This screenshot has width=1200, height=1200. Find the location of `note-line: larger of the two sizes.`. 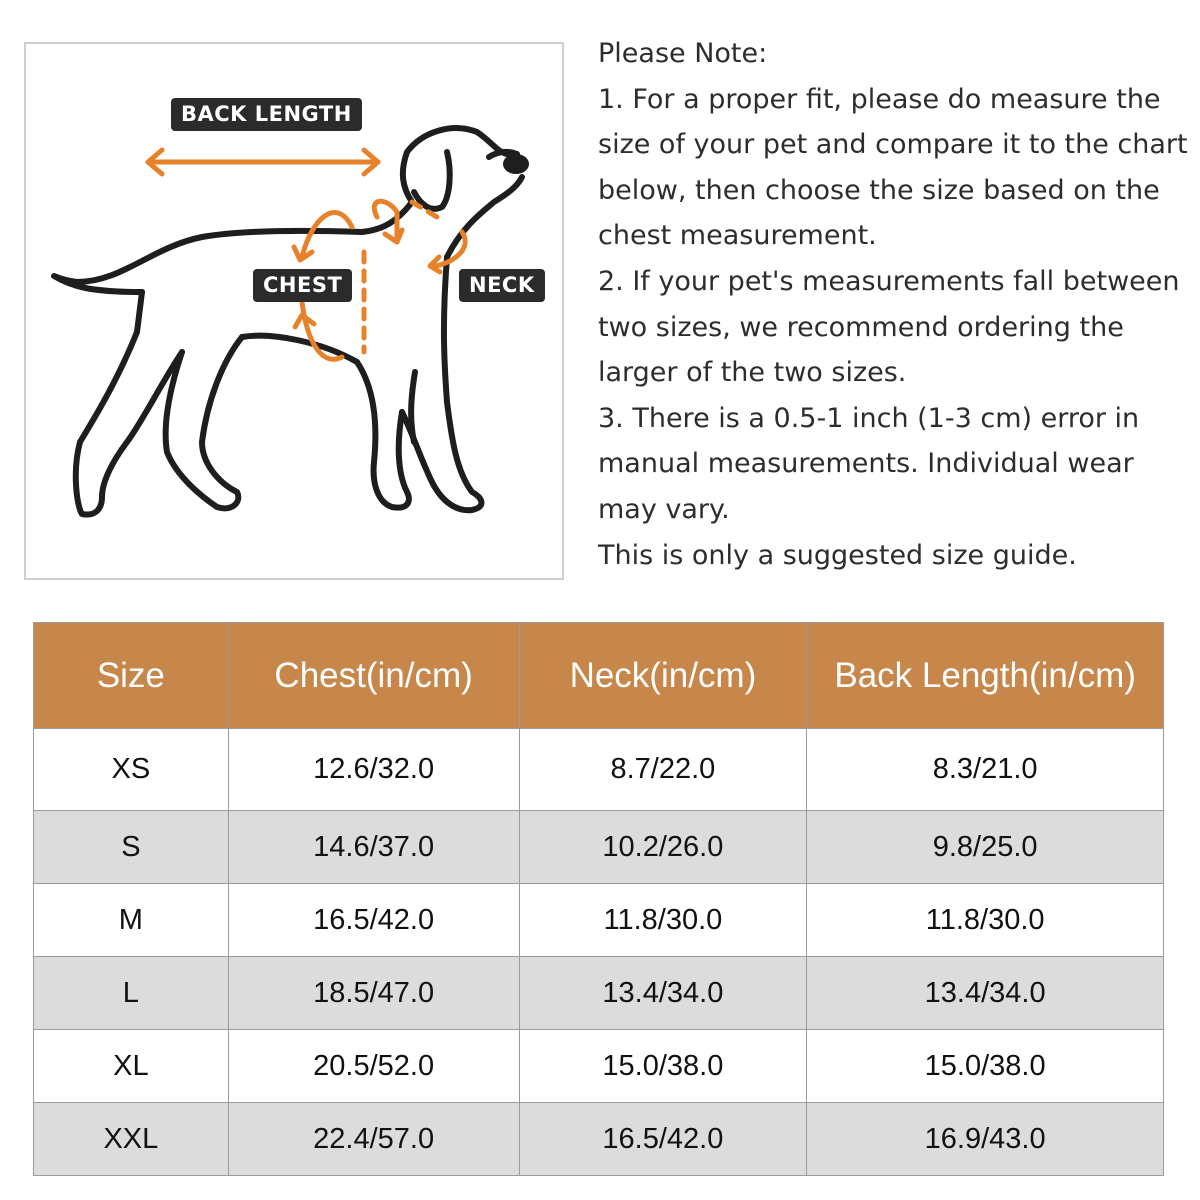

note-line: larger of the two sizes. is located at coordinates (752, 373).